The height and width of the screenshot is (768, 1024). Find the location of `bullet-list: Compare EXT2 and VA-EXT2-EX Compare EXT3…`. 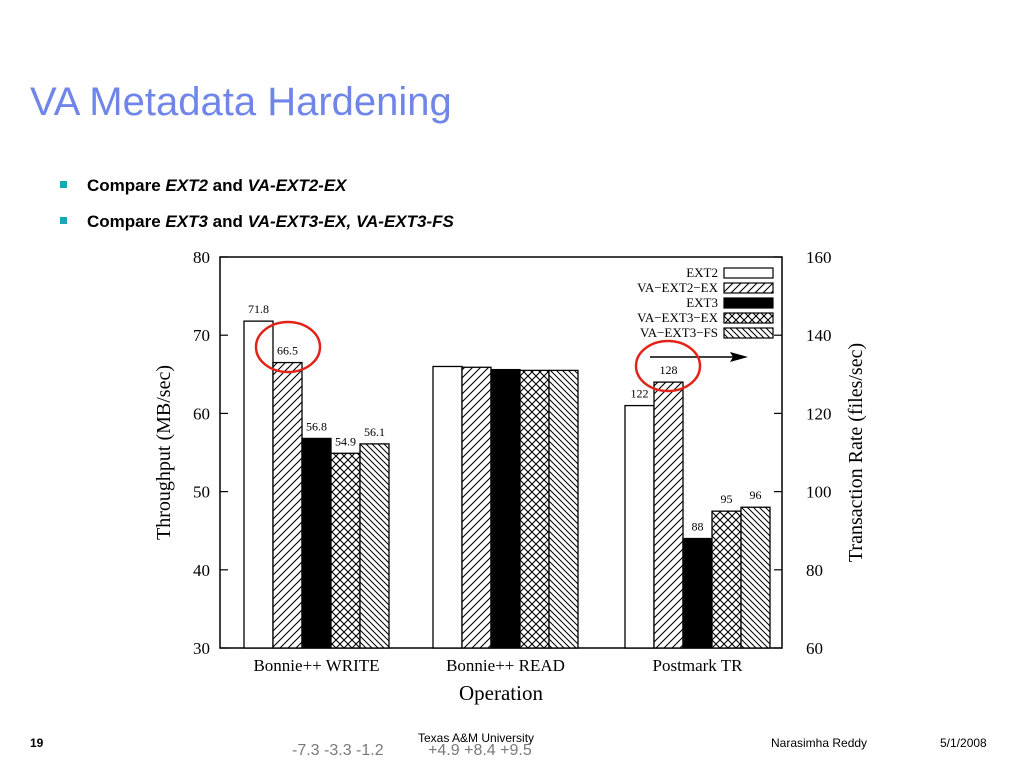

bullet-list: Compare EXT2 and VA-EXT2-EX Compare EXT3… is located at coordinates (257, 204).